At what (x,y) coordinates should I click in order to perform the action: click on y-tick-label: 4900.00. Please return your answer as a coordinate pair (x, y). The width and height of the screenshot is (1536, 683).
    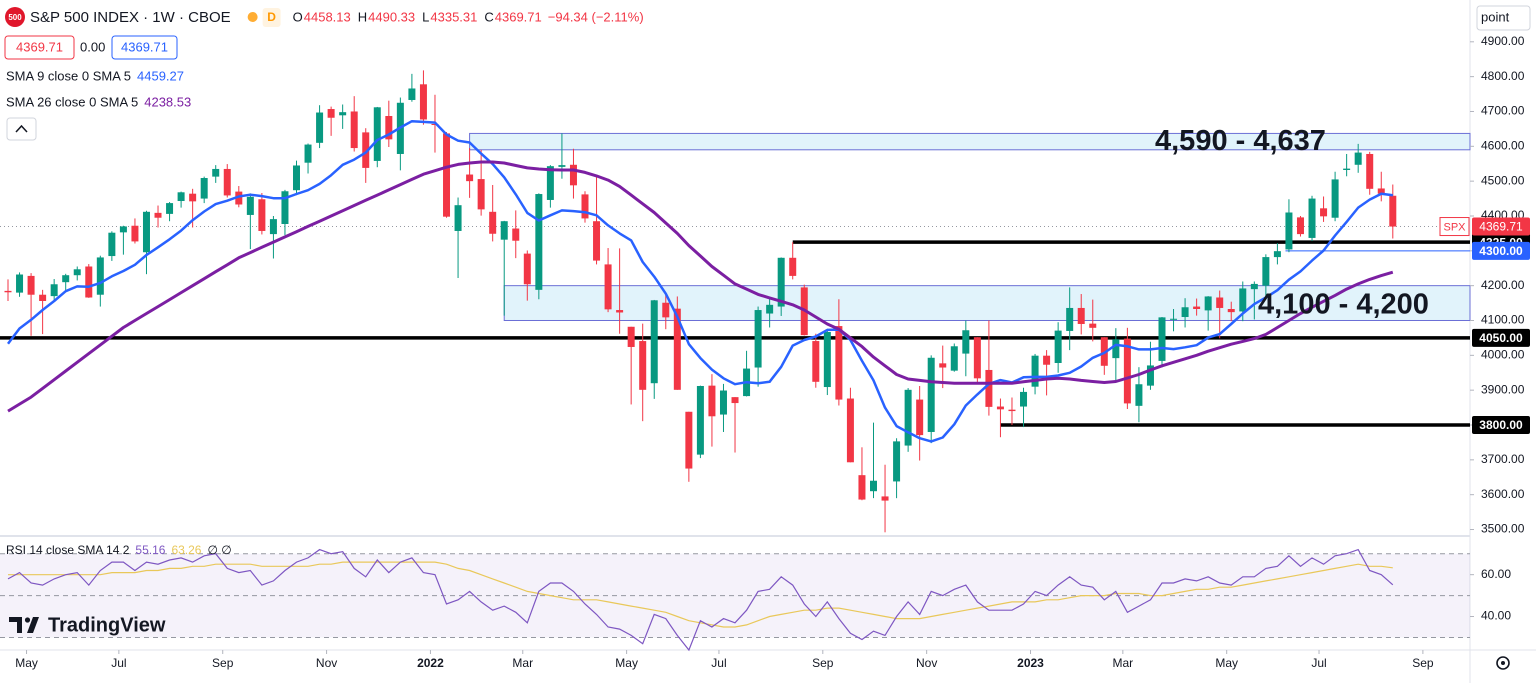
    Looking at the image, I should click on (1503, 41).